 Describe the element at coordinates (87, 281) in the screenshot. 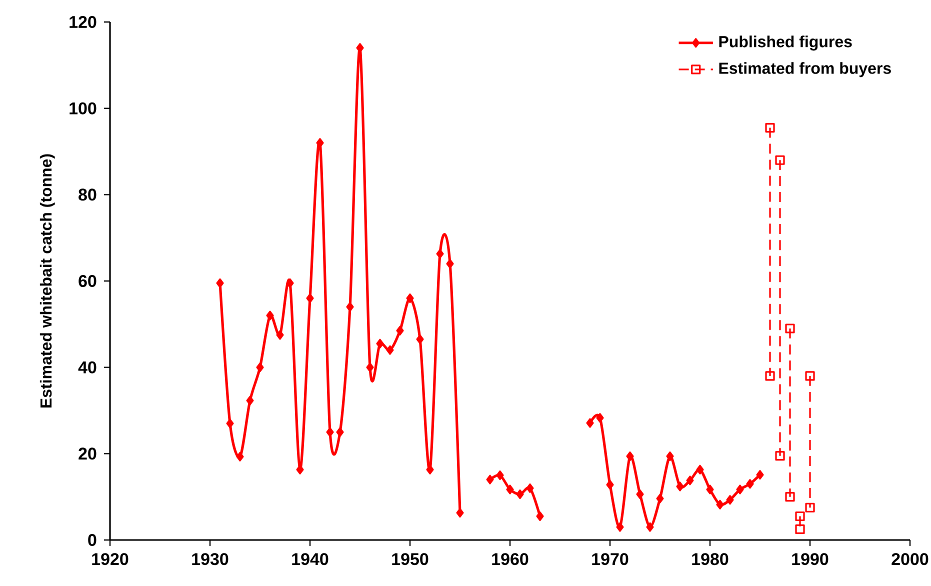

I see `y-tick-label: 60` at that location.